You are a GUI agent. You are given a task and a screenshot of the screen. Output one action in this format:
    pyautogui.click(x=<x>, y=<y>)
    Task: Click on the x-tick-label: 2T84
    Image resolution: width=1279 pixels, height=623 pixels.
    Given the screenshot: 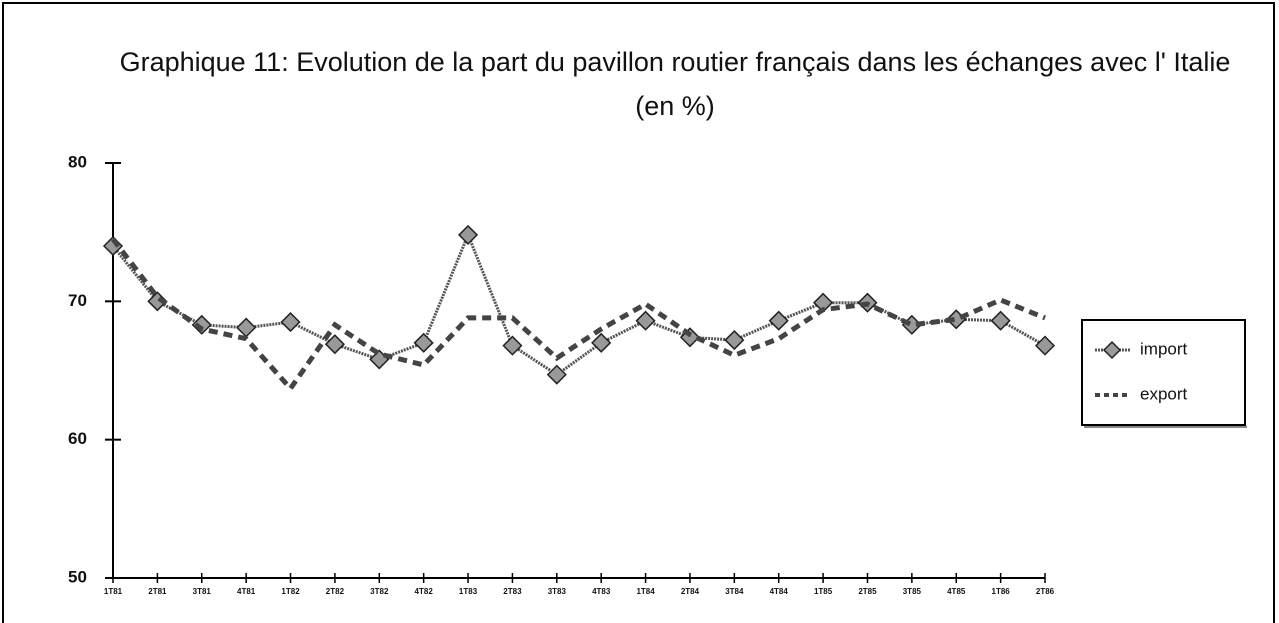 What is the action you would take?
    pyautogui.click(x=690, y=591)
    